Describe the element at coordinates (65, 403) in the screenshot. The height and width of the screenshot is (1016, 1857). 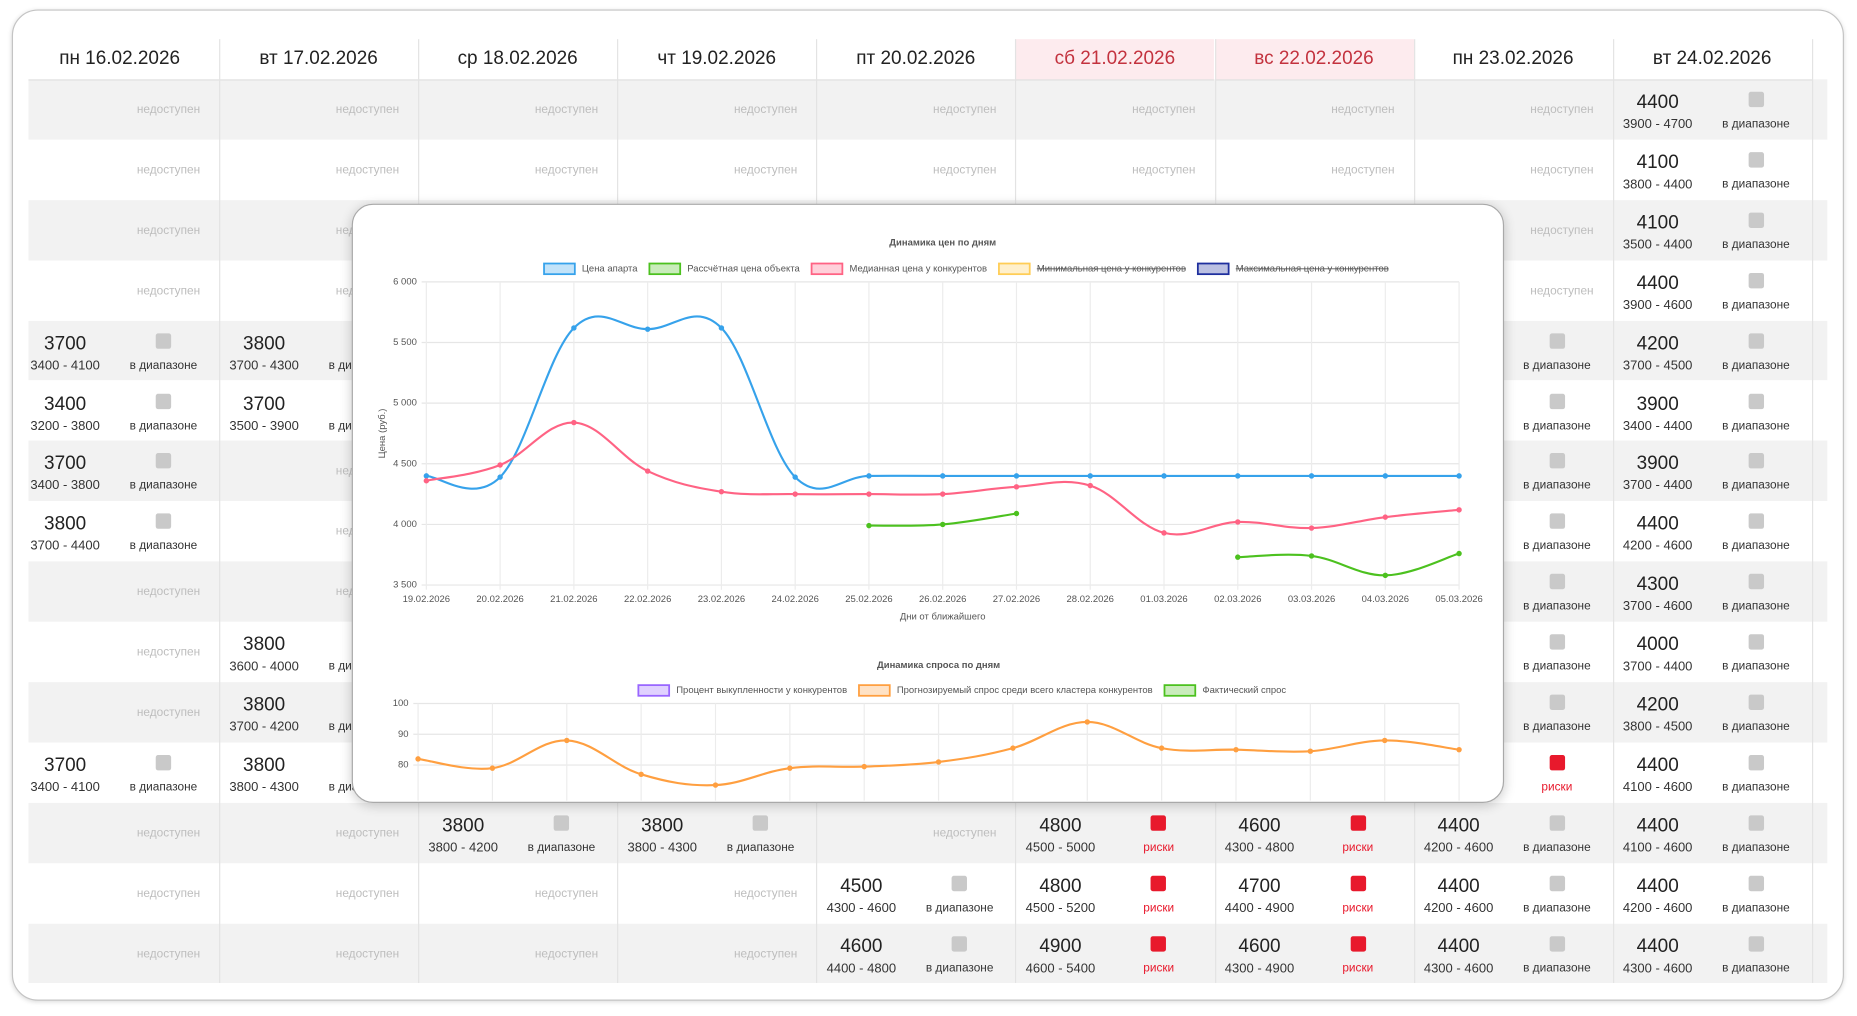
I see `price: 3400` at that location.